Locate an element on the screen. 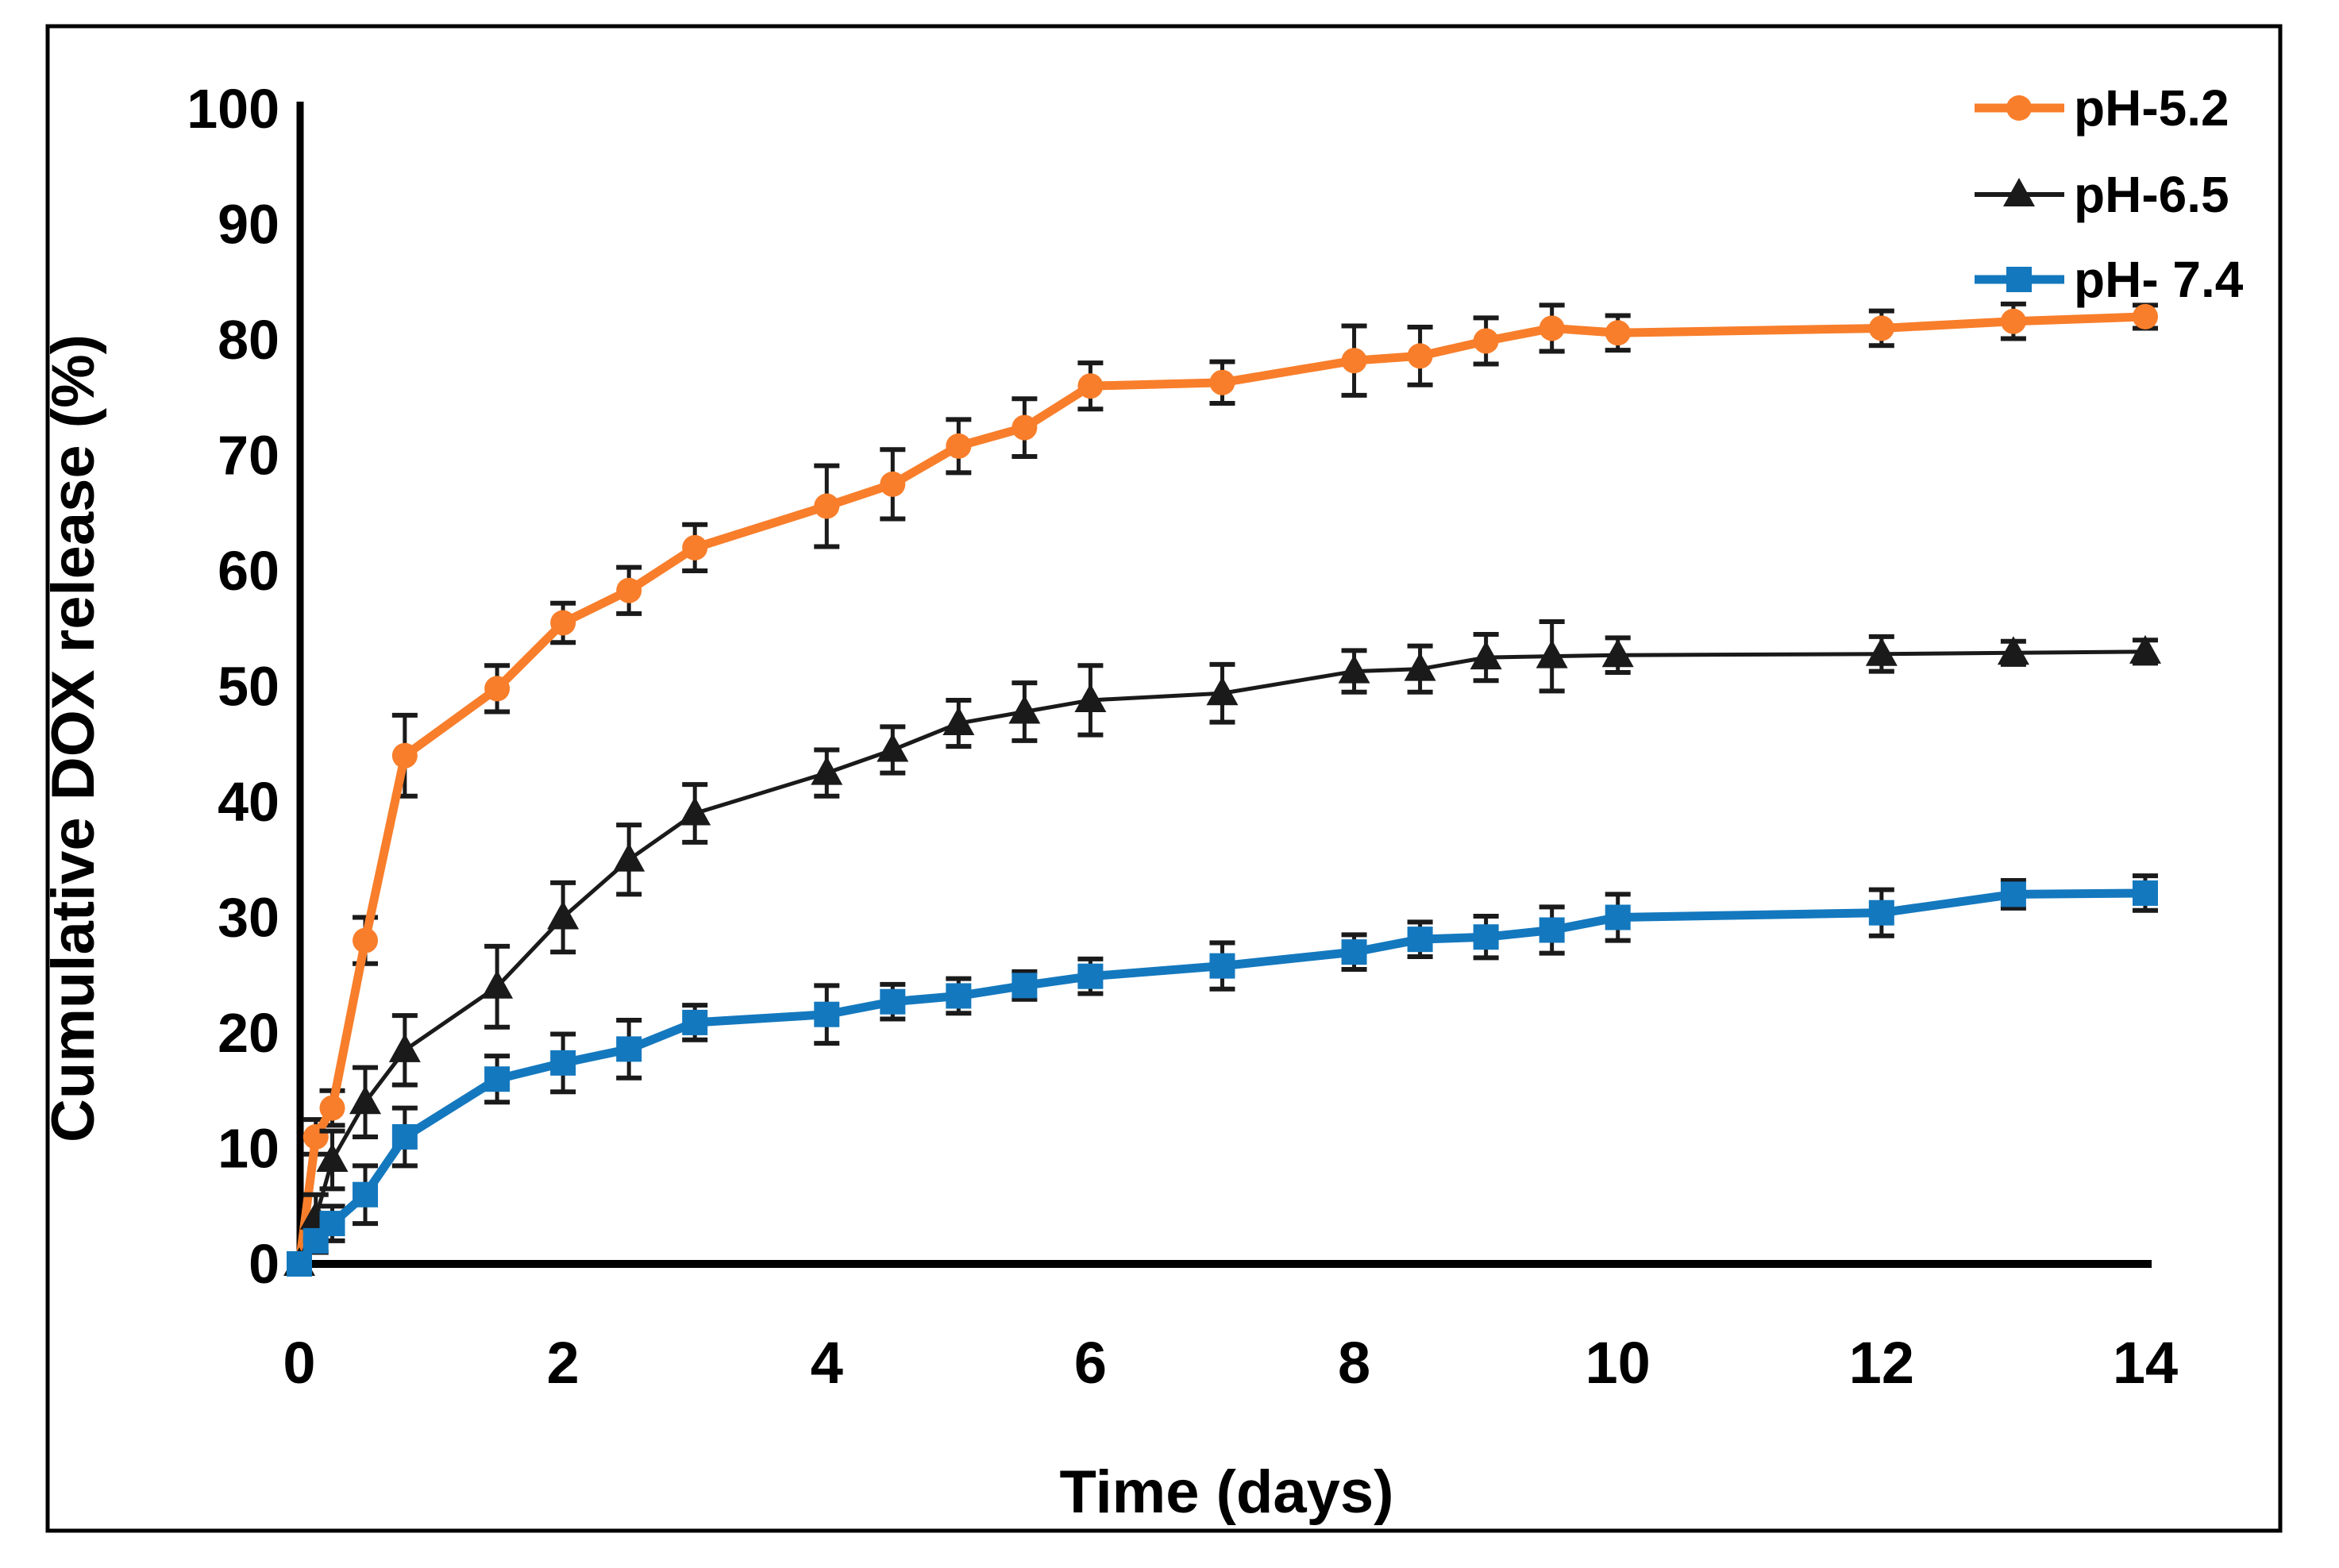  y-tick-label: 70 is located at coordinates (249, 456).